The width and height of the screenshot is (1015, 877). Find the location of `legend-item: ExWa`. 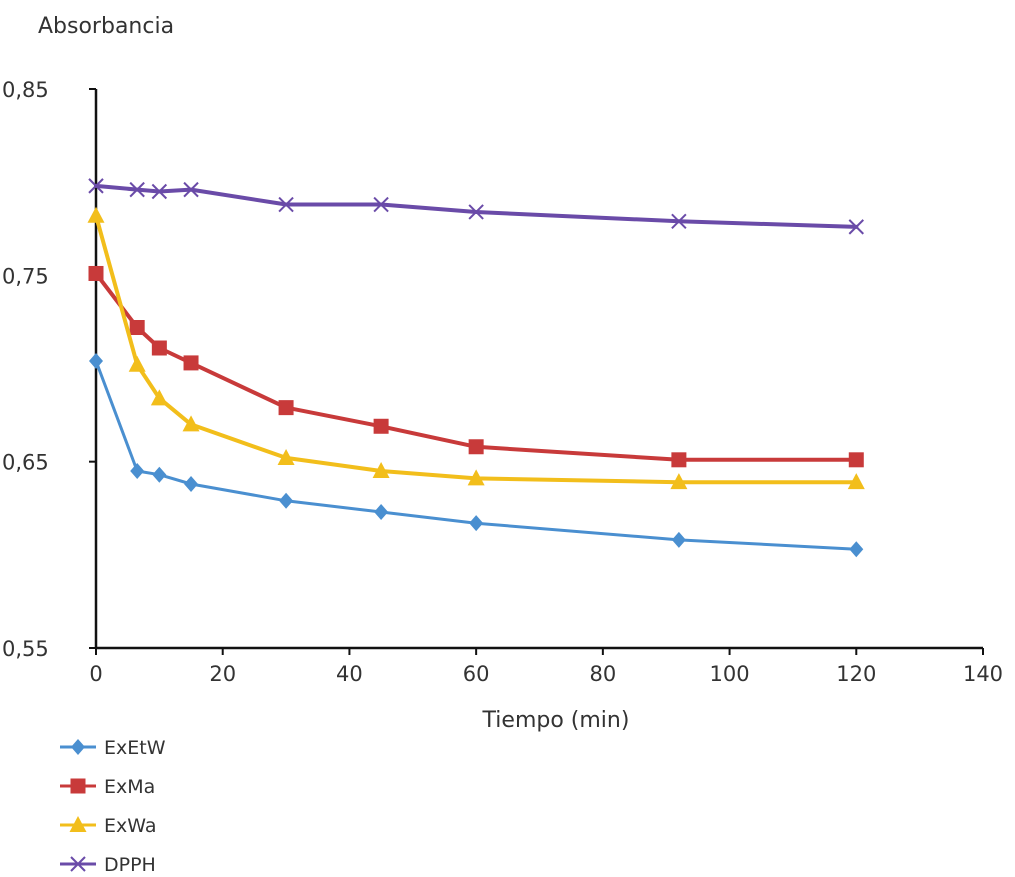

legend-item: ExWa is located at coordinates (108, 826).